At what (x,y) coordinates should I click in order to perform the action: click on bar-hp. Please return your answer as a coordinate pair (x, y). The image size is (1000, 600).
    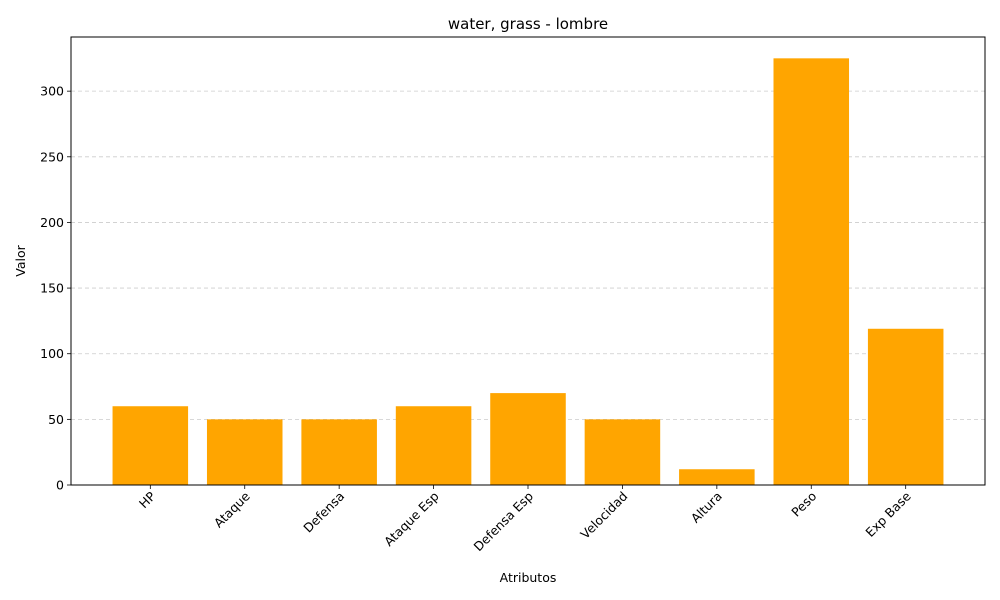
    Looking at the image, I should click on (150, 445).